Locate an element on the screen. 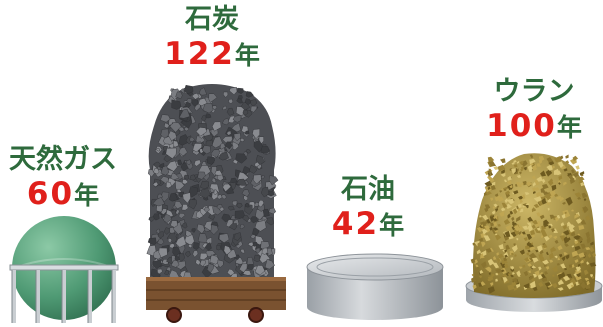 This screenshot has height=327, width=603. coal-name: 石炭 is located at coordinates (212, 19).